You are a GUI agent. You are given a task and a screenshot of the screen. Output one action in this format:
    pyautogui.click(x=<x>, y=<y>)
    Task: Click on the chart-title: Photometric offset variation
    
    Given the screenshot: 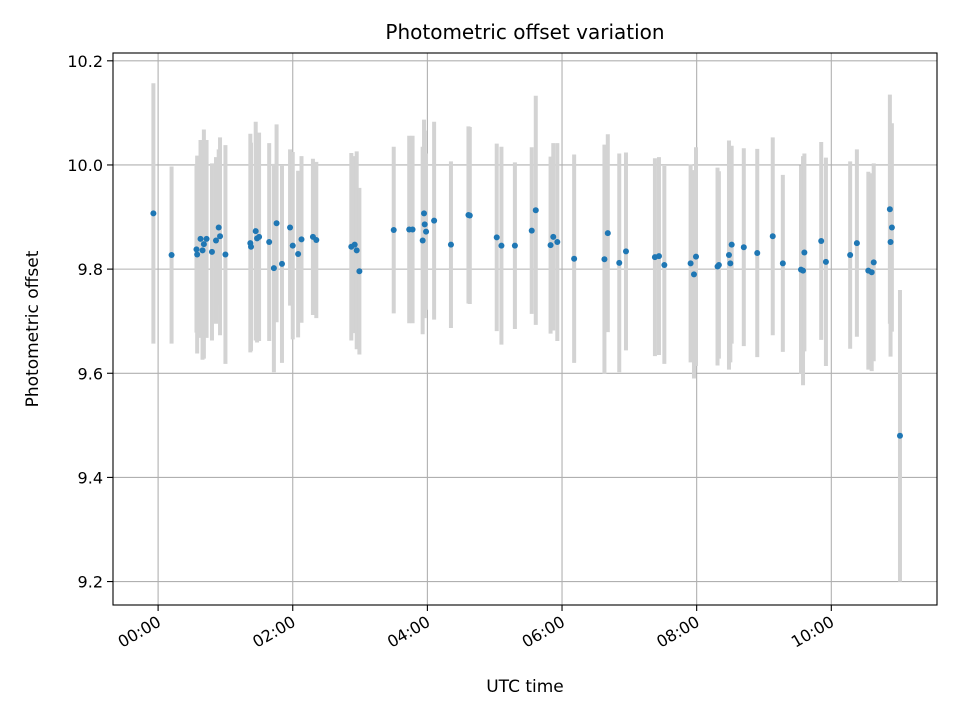 What is the action you would take?
    pyautogui.click(x=524, y=32)
    